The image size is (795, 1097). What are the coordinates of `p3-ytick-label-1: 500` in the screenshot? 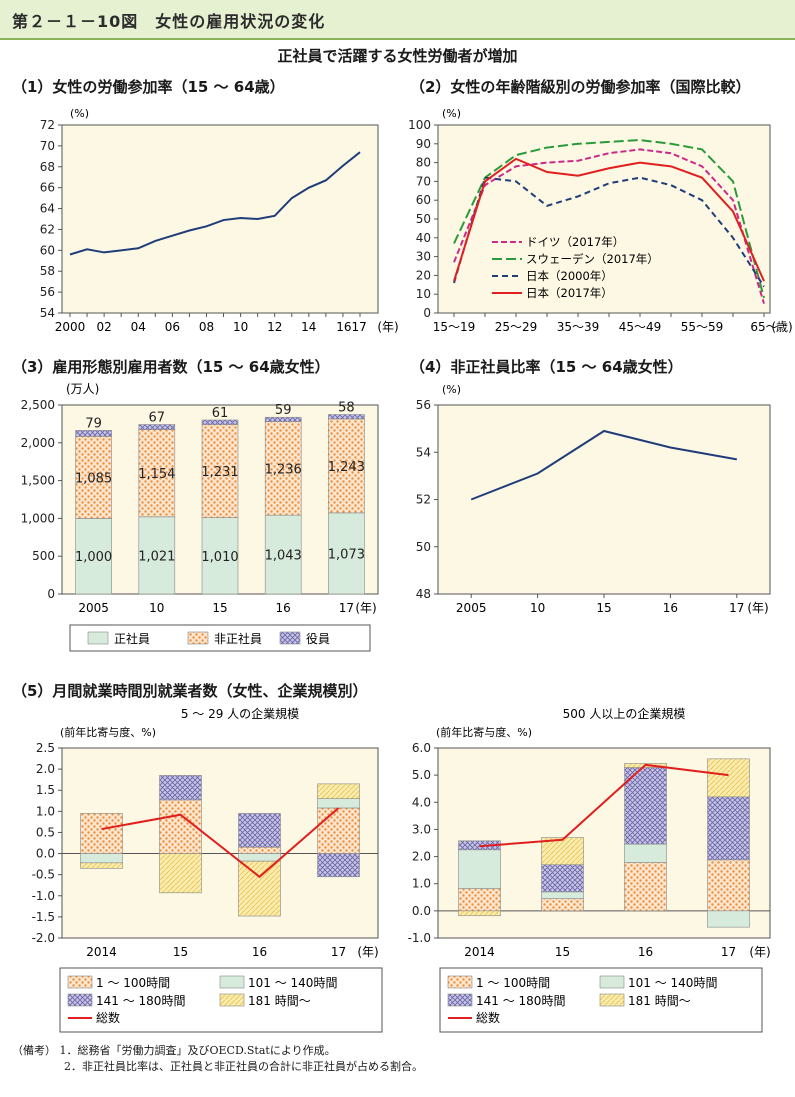 It's located at (43, 556).